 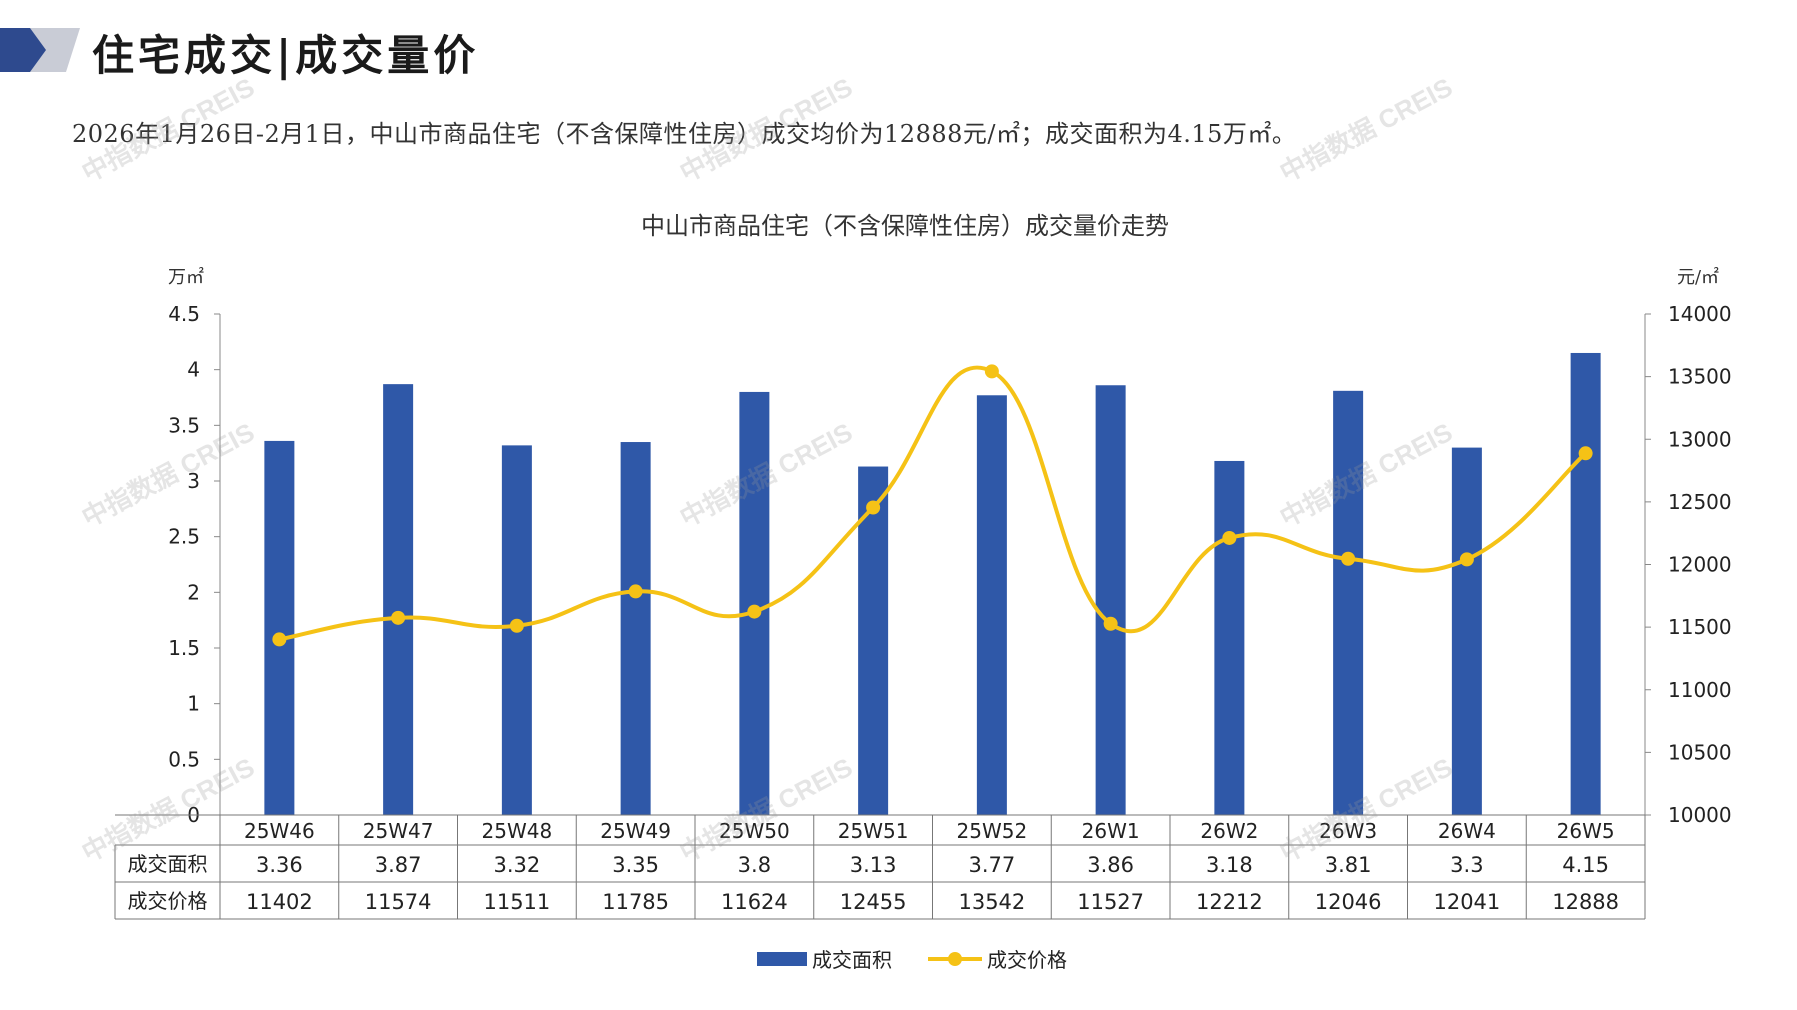 I want to click on brand-logo, so click(x=40, y=50).